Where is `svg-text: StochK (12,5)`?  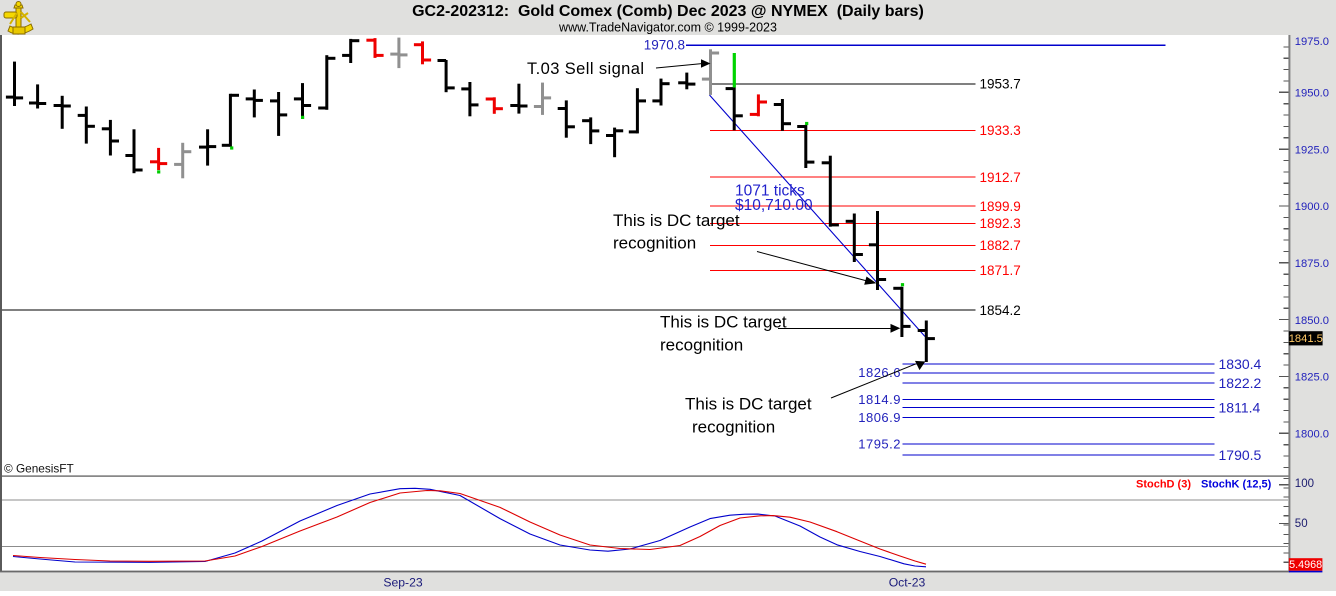 svg-text: StochK (12,5) is located at coordinates (1236, 484).